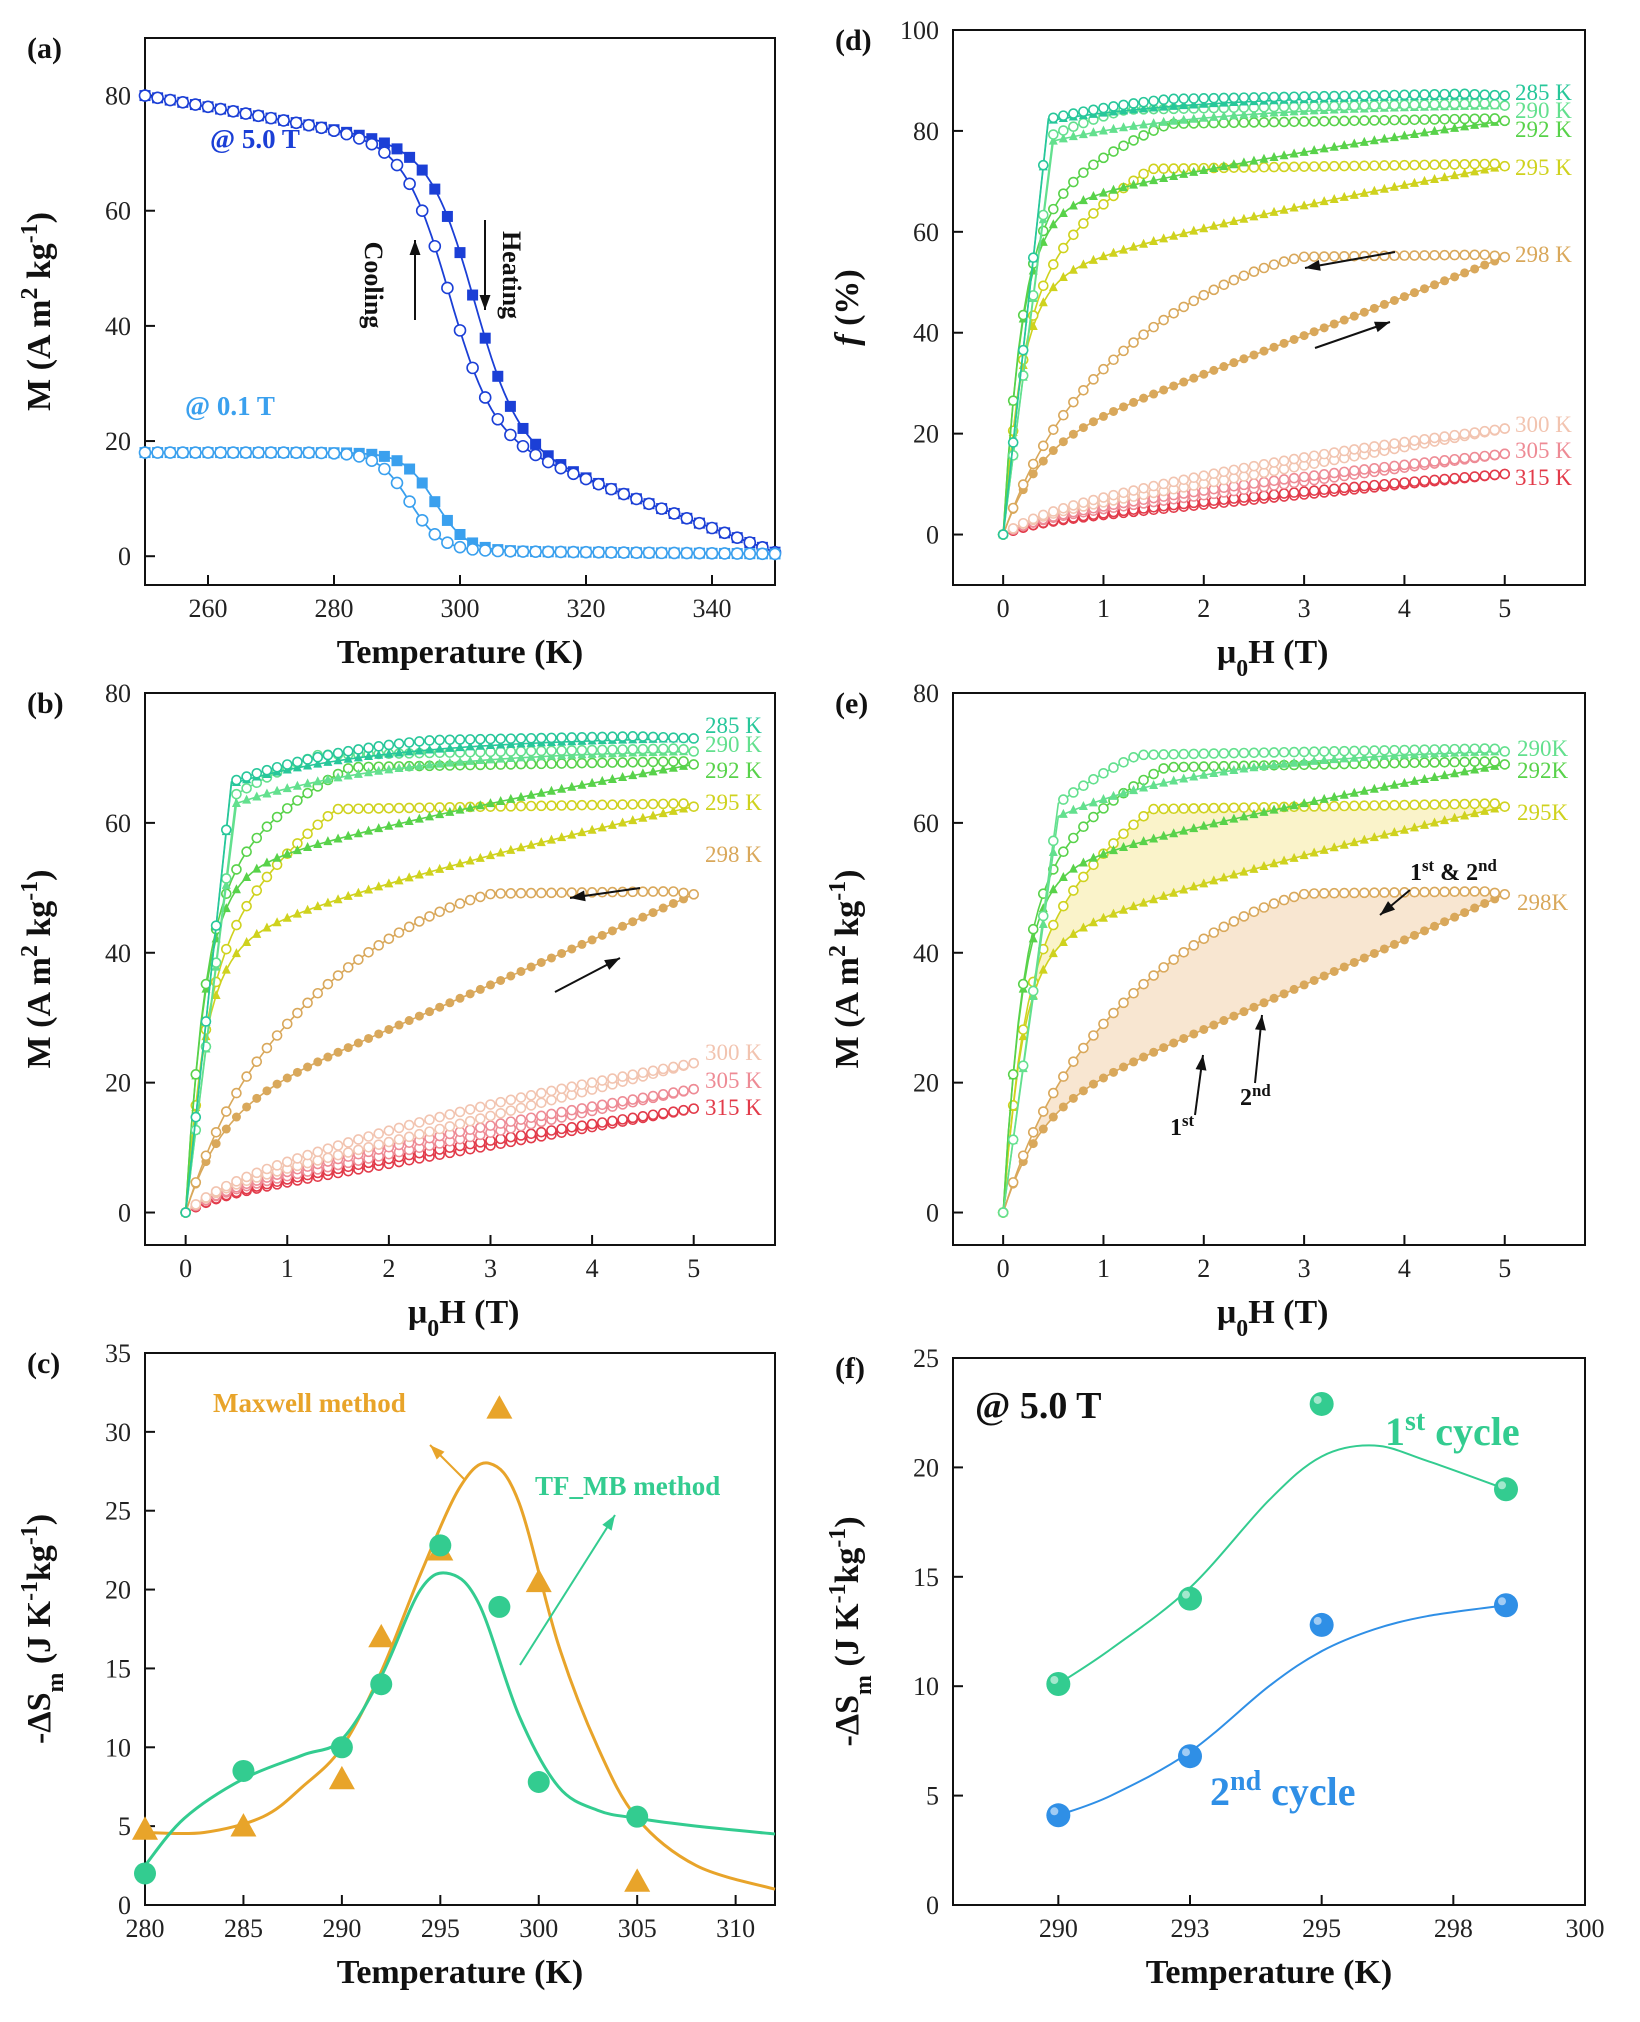  I want to click on arrow-increasing-head, so click(1382, 327).